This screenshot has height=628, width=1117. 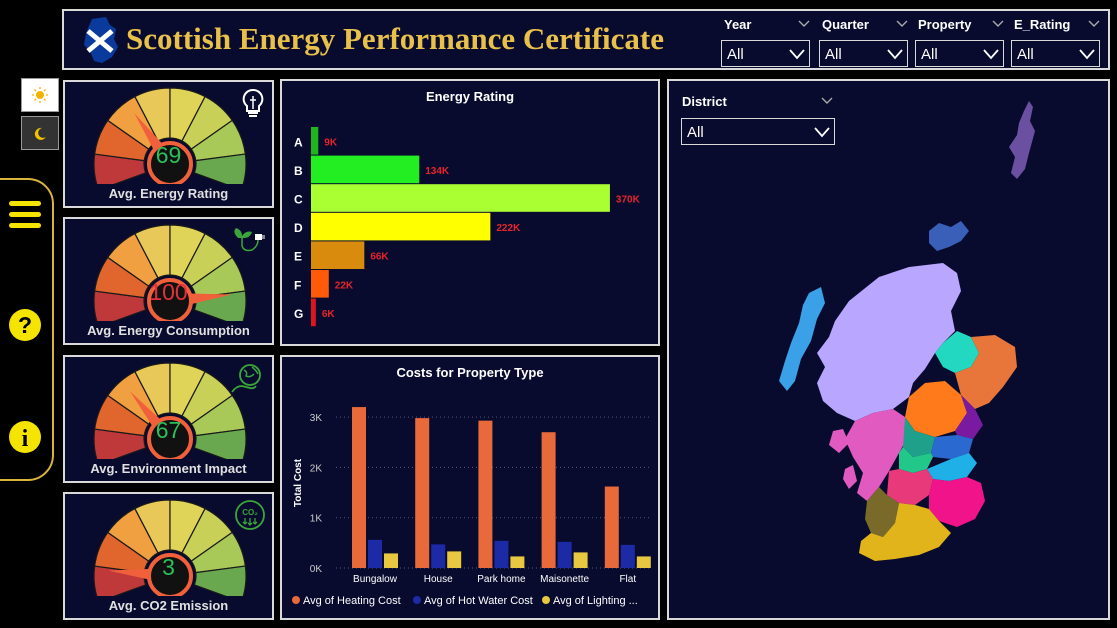 What do you see at coordinates (833, 54) in the screenshot?
I see `quarter-dropdown-value: All` at bounding box center [833, 54].